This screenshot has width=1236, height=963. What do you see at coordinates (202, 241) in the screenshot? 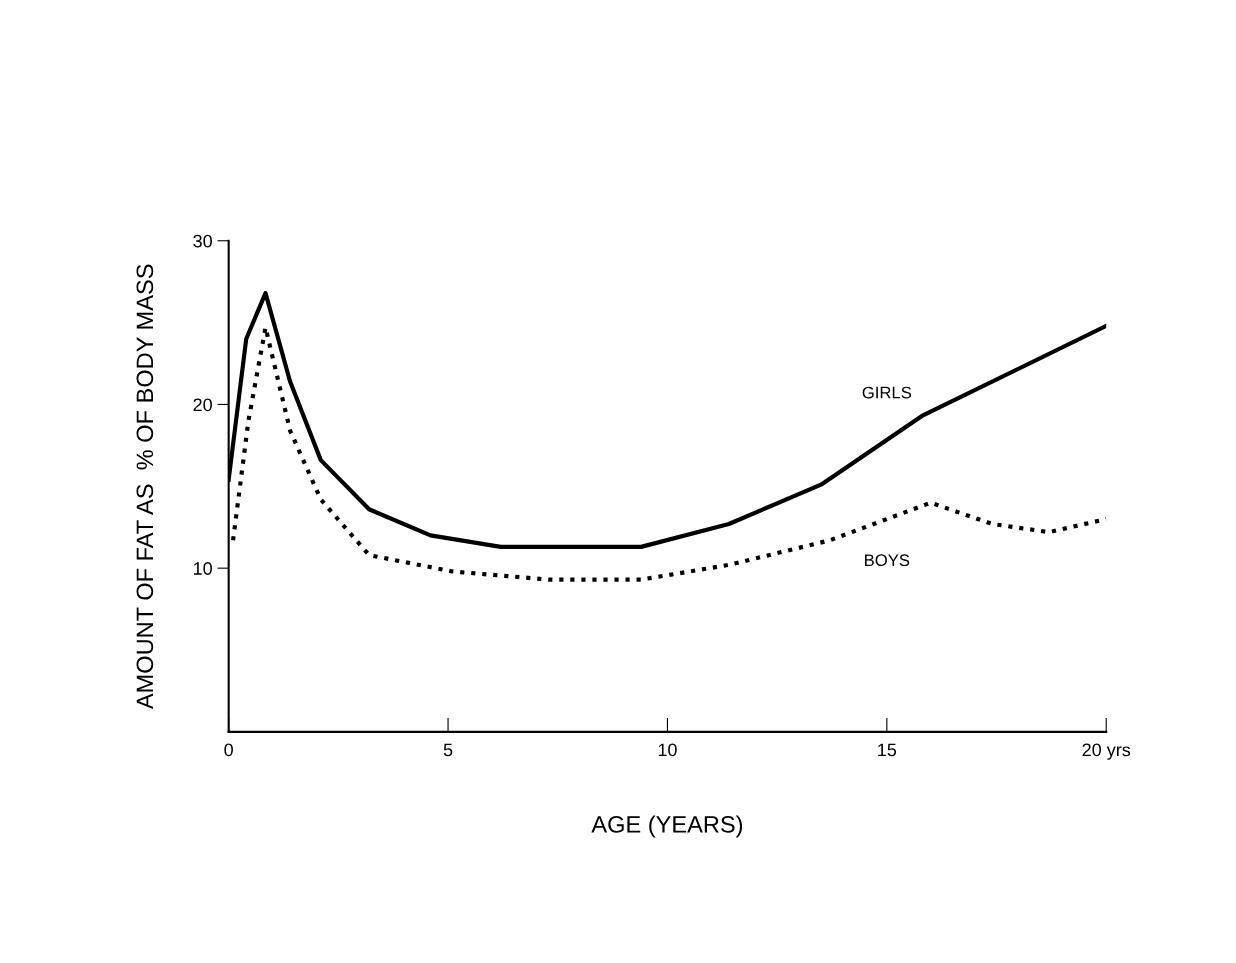
I see `y-tick-label: 30` at bounding box center [202, 241].